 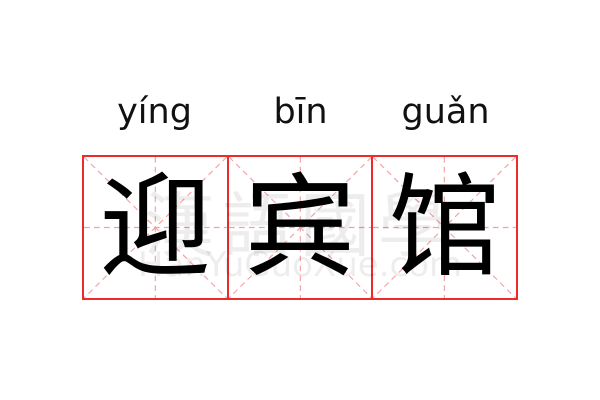 I want to click on character: 宾, so click(x=300, y=227).